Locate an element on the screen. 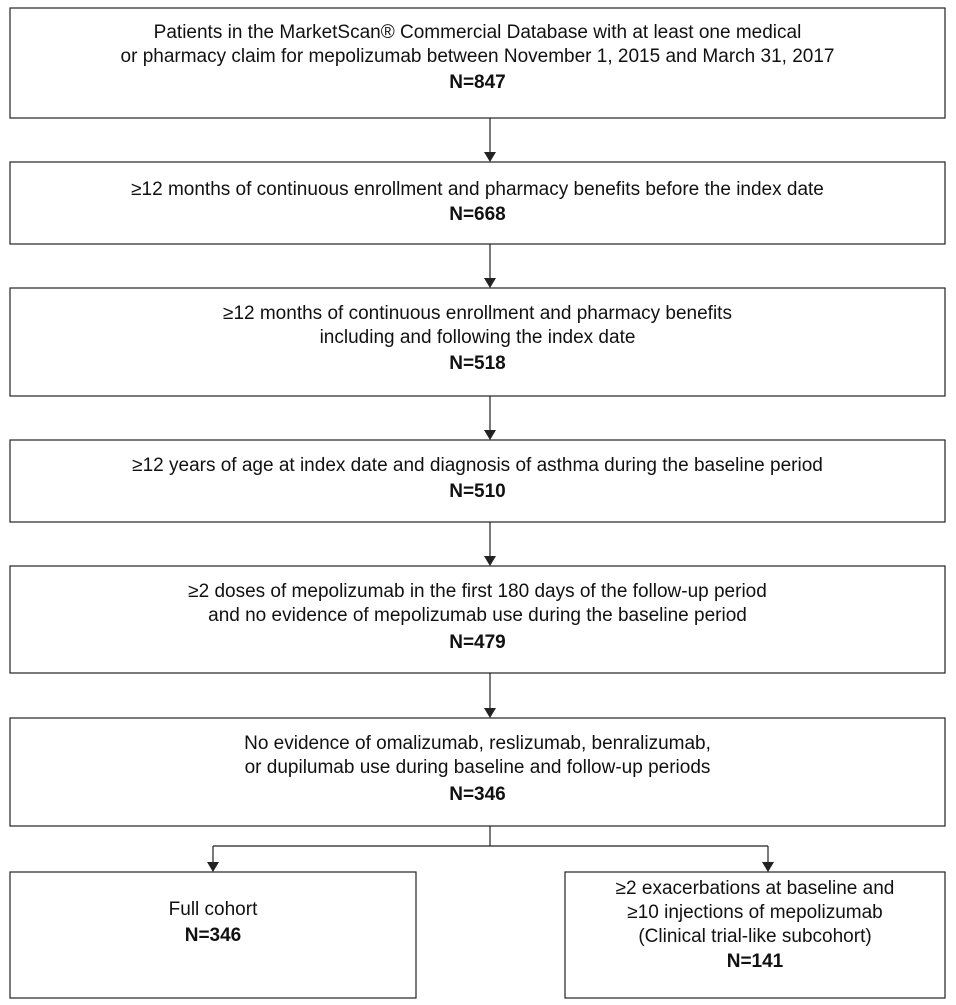  box-text: ≥10 injections of mepolizumab is located at coordinates (754, 912).